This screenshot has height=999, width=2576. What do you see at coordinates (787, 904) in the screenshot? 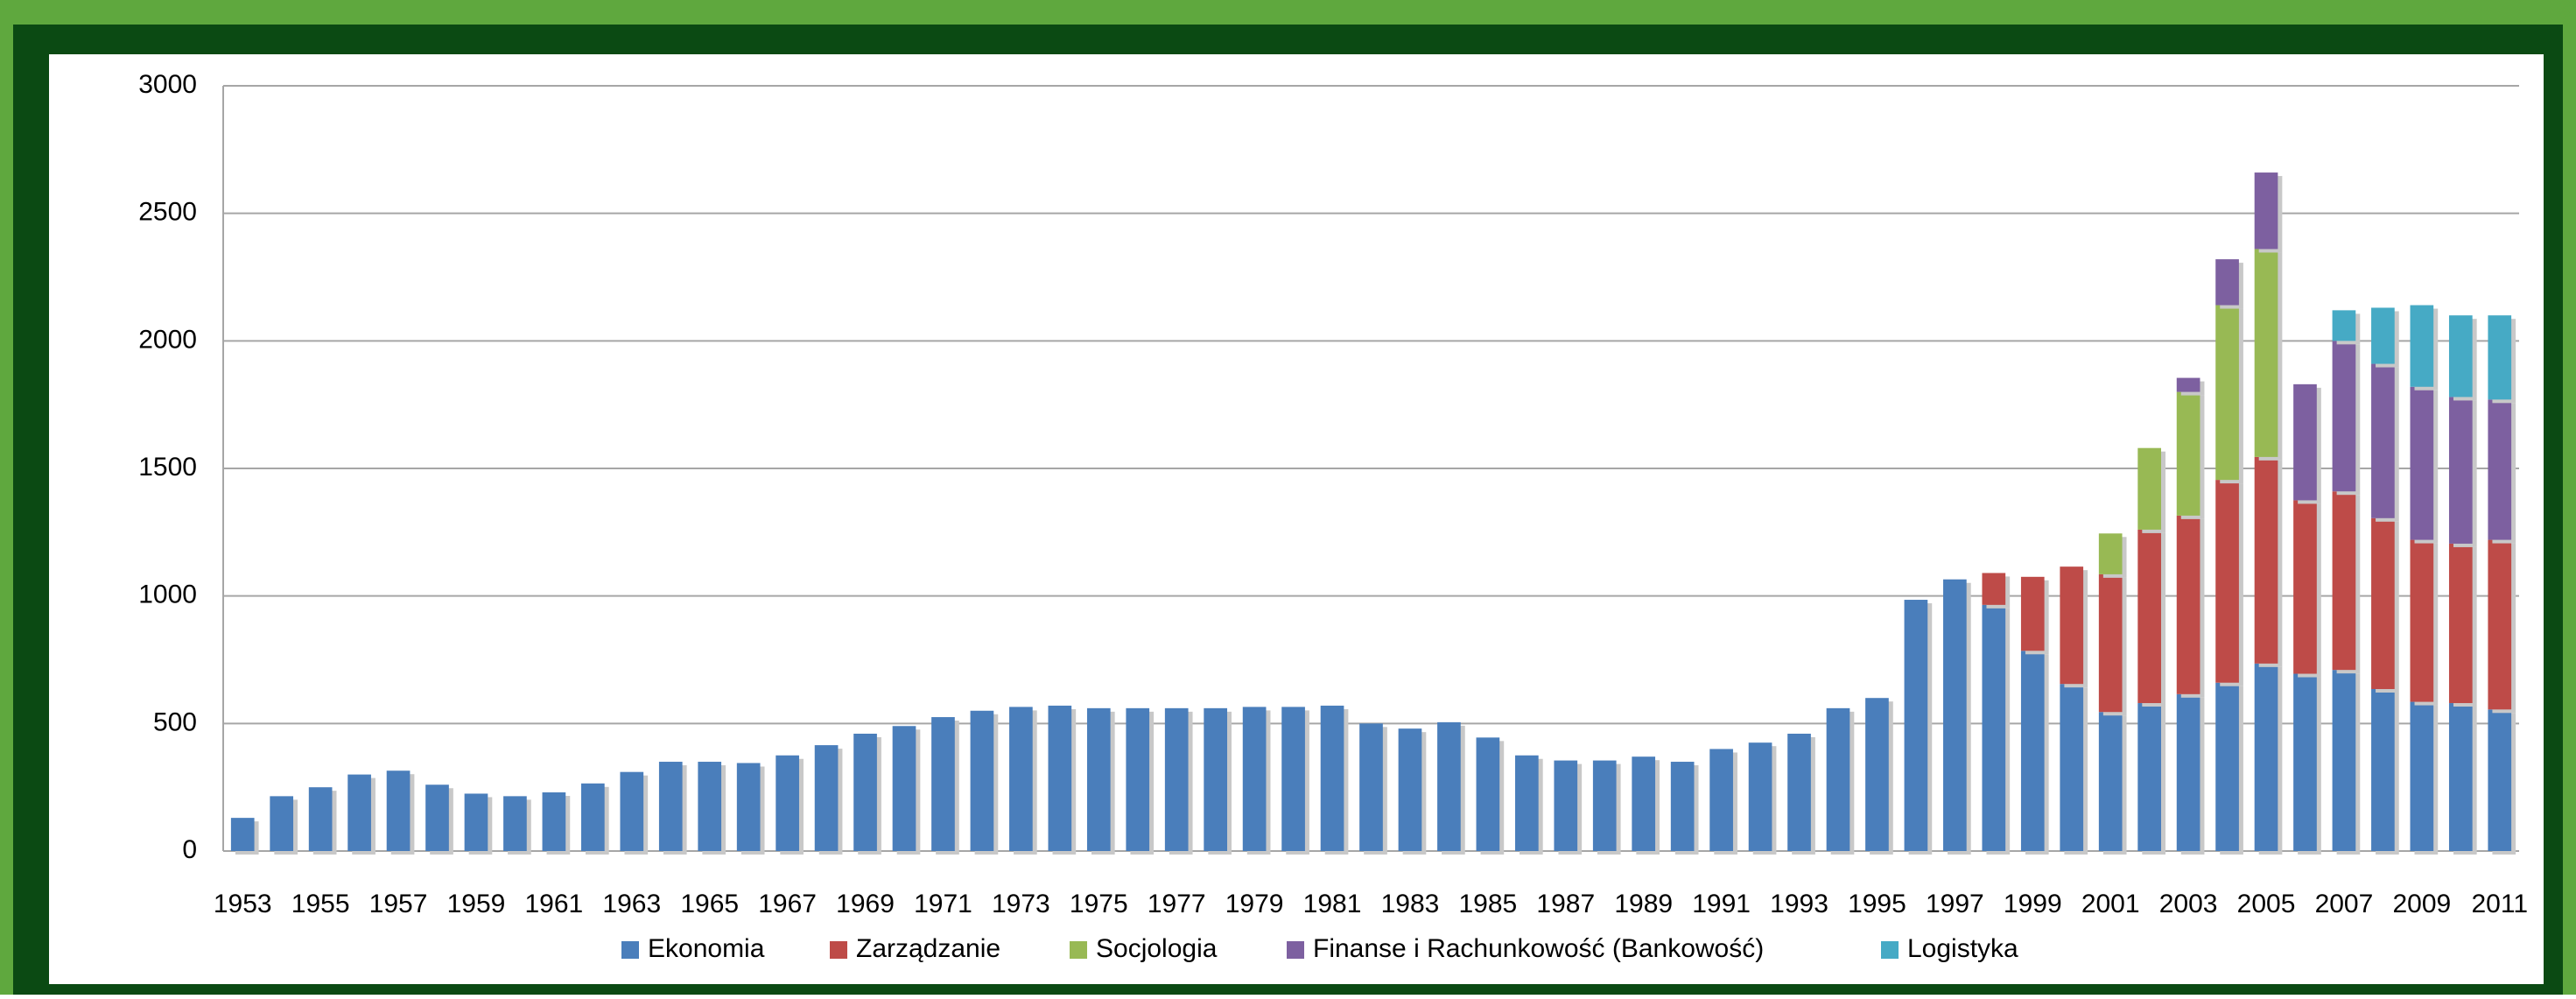
I see `x-tick-label: 1967` at bounding box center [787, 904].